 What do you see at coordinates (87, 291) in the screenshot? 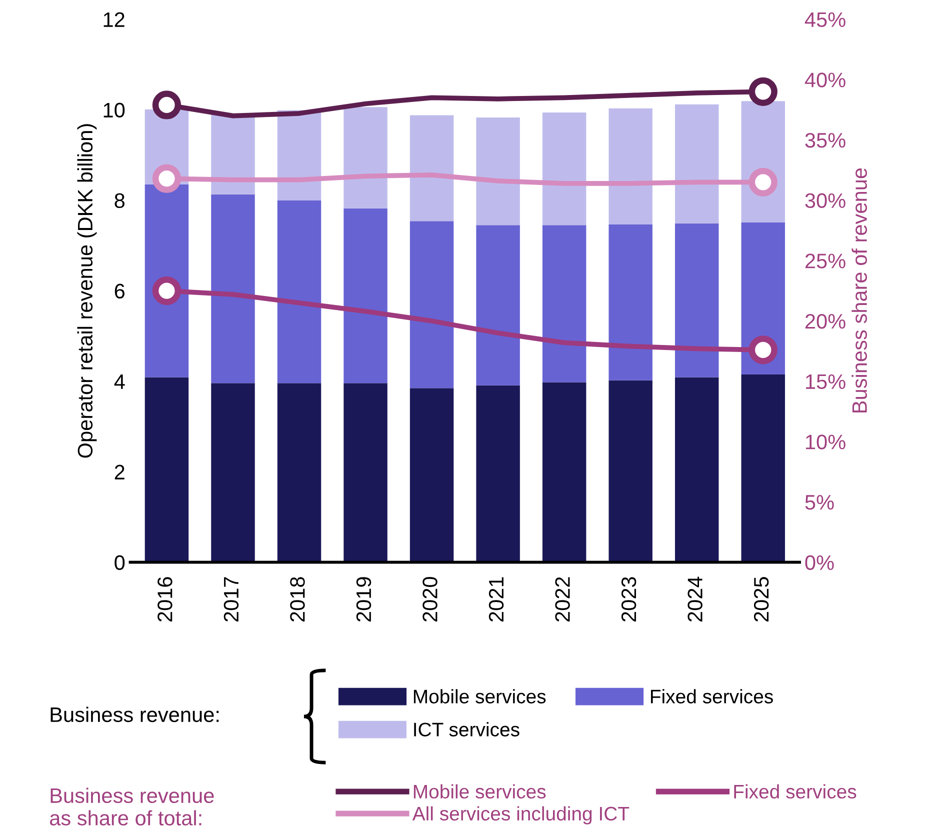
I see `y-axis-title: Operator retail revenue (DKK billion)` at bounding box center [87, 291].